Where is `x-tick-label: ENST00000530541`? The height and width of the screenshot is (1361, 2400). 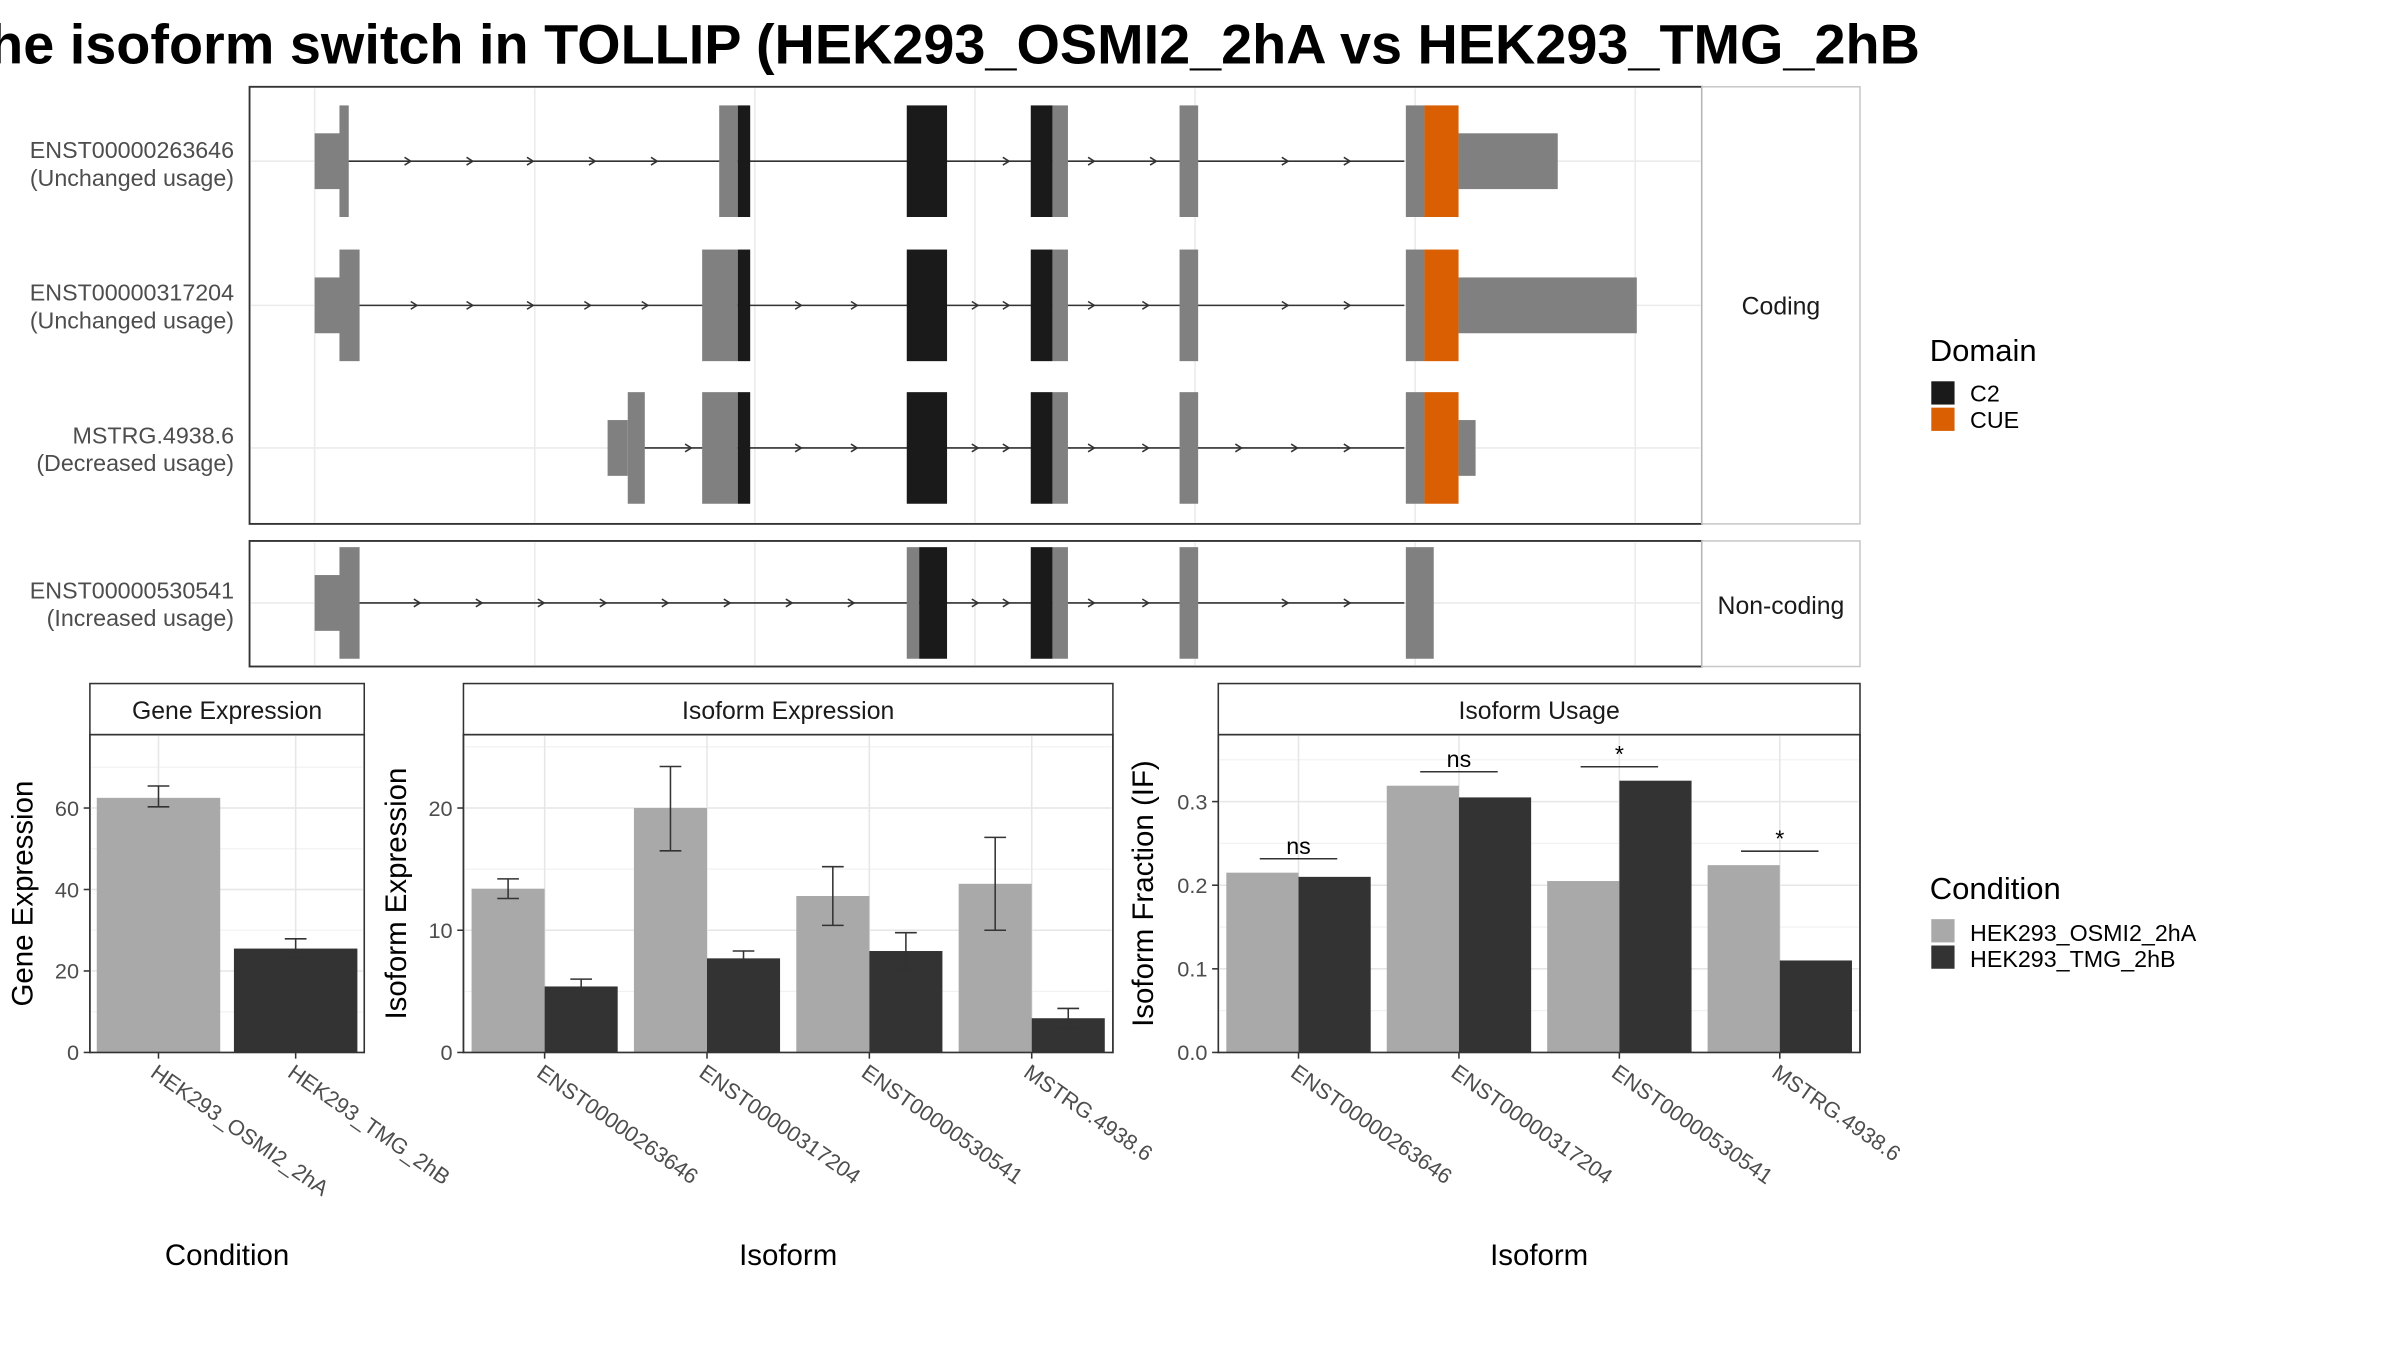
x-tick-label: ENST00000530541 is located at coordinates (942, 1124).